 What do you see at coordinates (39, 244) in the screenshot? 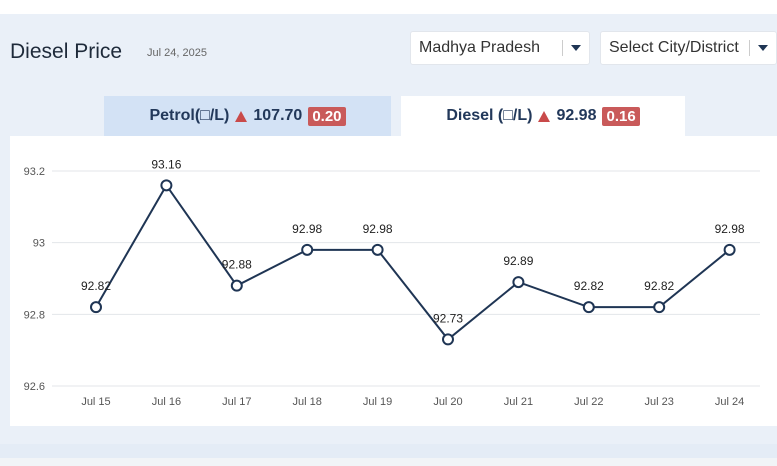
I see `y-tick-label: 93` at bounding box center [39, 244].